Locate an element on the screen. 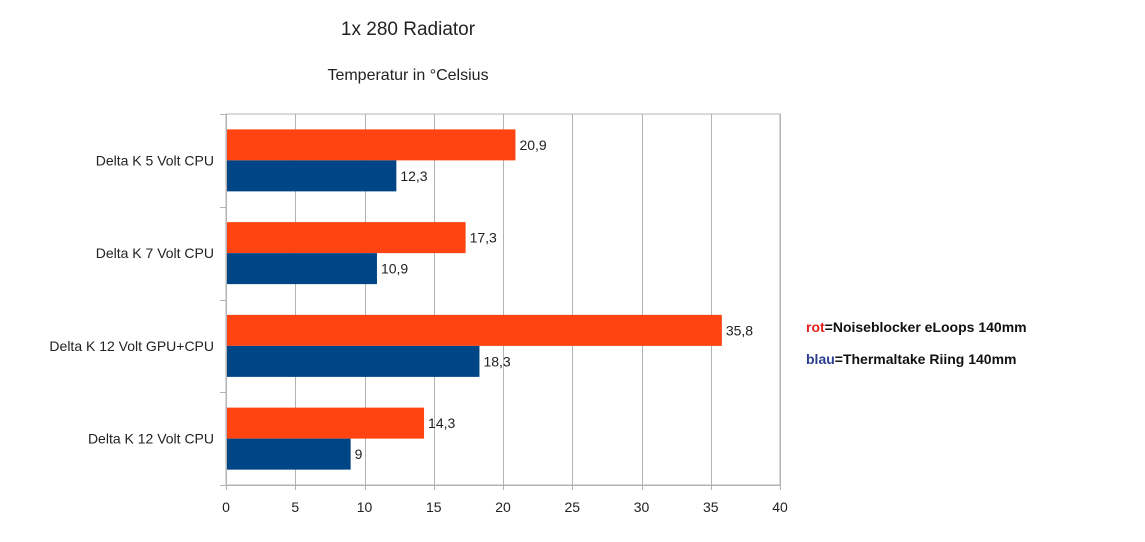 This screenshot has width=1145, height=542. legend-key-blue: blau is located at coordinates (820, 359).